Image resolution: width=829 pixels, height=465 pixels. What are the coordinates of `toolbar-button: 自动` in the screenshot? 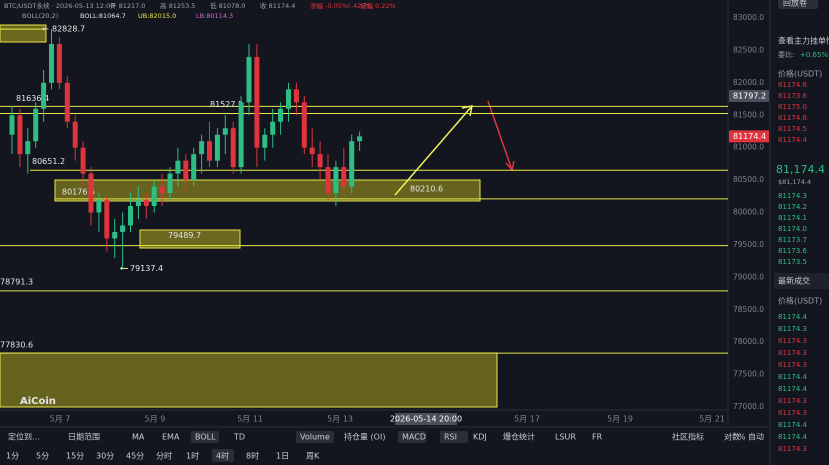 It's located at (756, 437).